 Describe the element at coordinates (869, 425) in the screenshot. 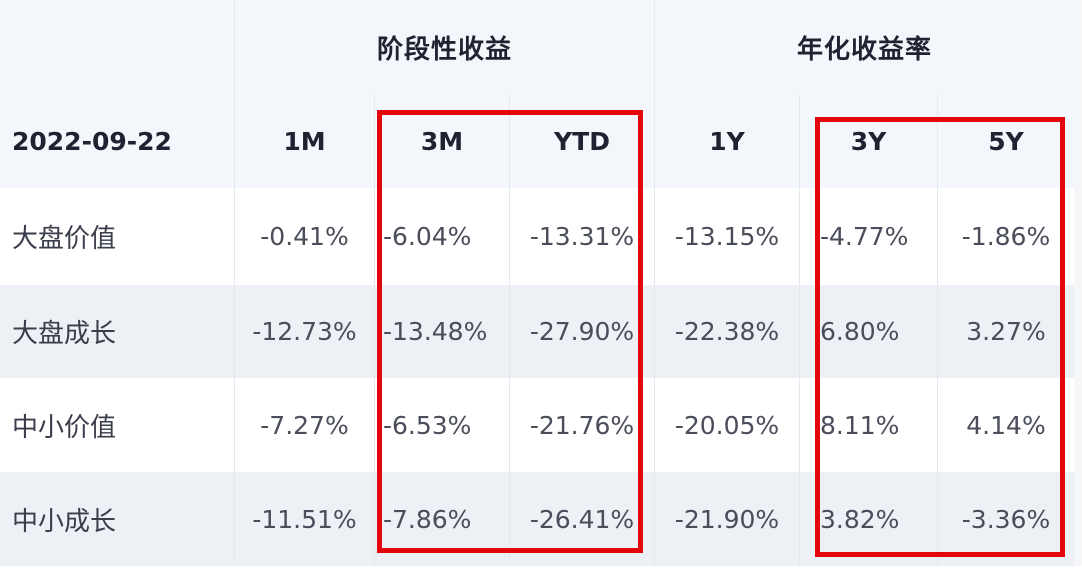

I see `cell-3y: 8.11%` at that location.